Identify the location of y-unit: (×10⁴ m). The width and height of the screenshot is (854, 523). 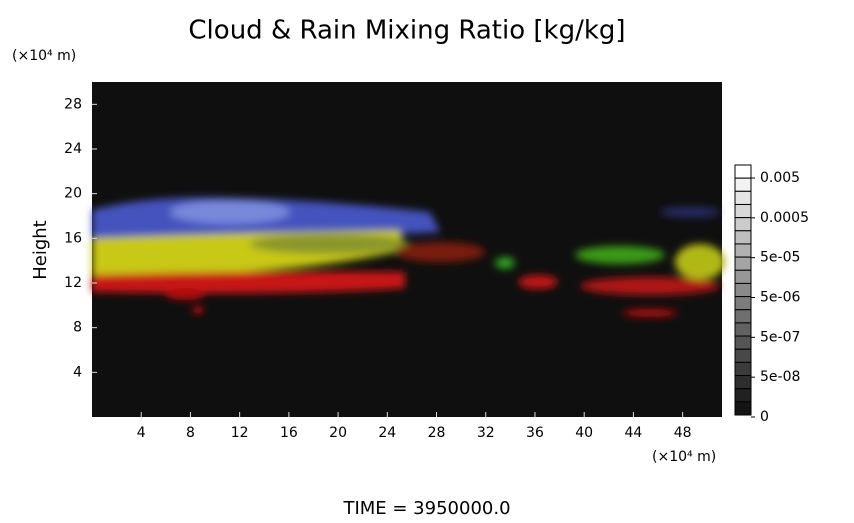
(44, 56).